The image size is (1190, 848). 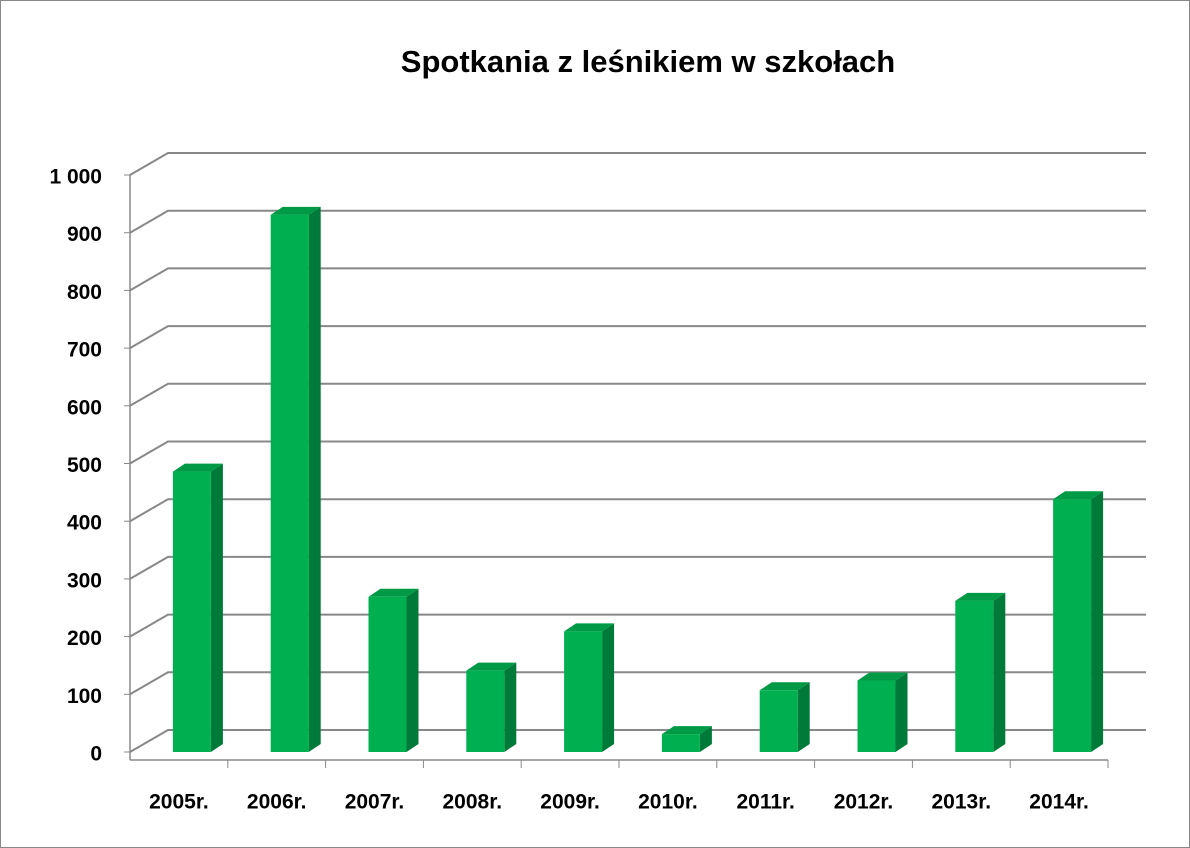 What do you see at coordinates (84, 350) in the screenshot?
I see `y-tick-label: 700` at bounding box center [84, 350].